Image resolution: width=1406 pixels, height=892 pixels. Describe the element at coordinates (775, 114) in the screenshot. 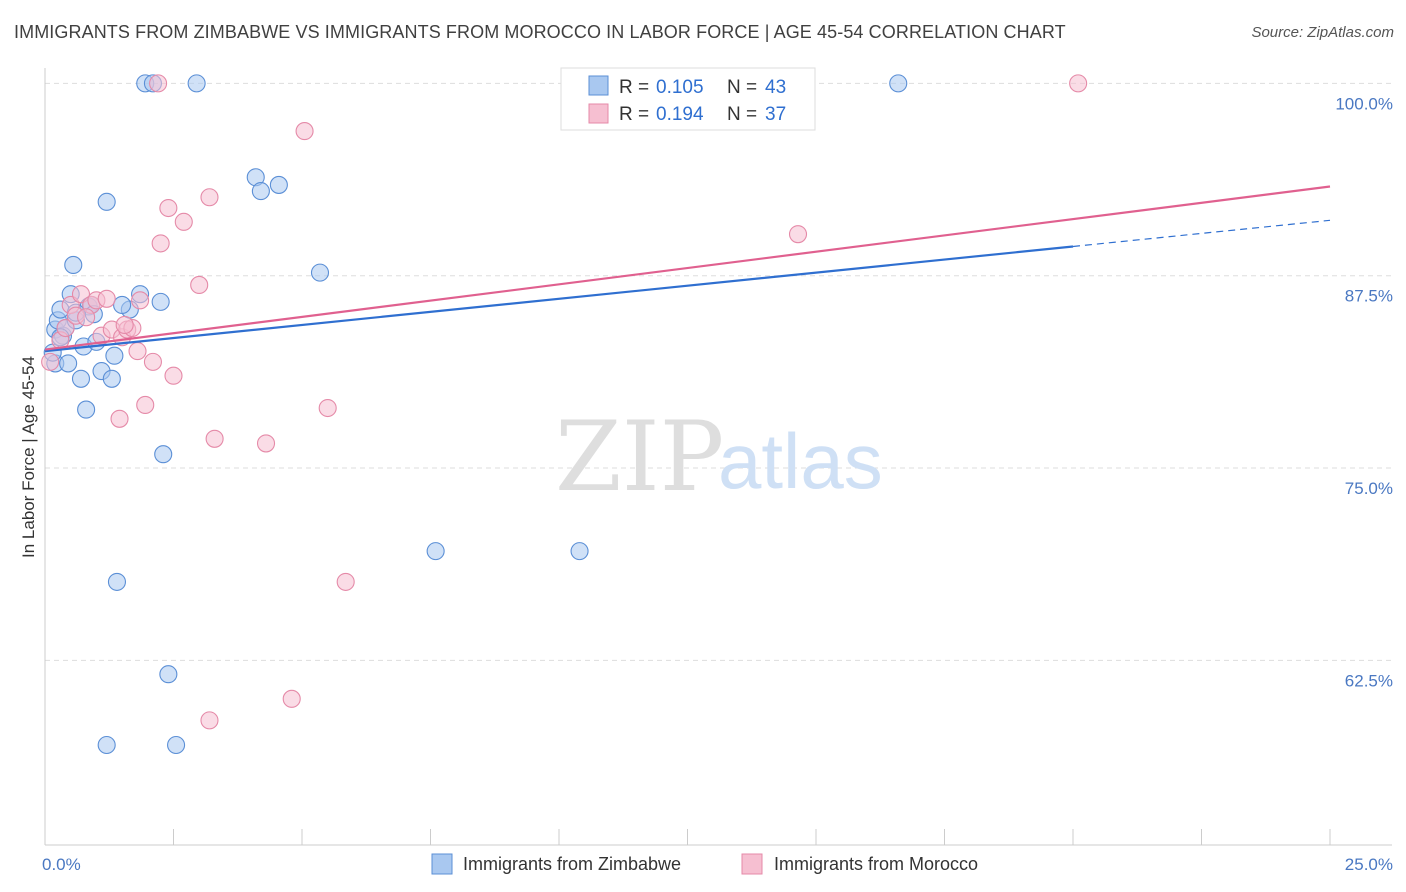

I see `legend-n-value-morocco: 37` at that location.